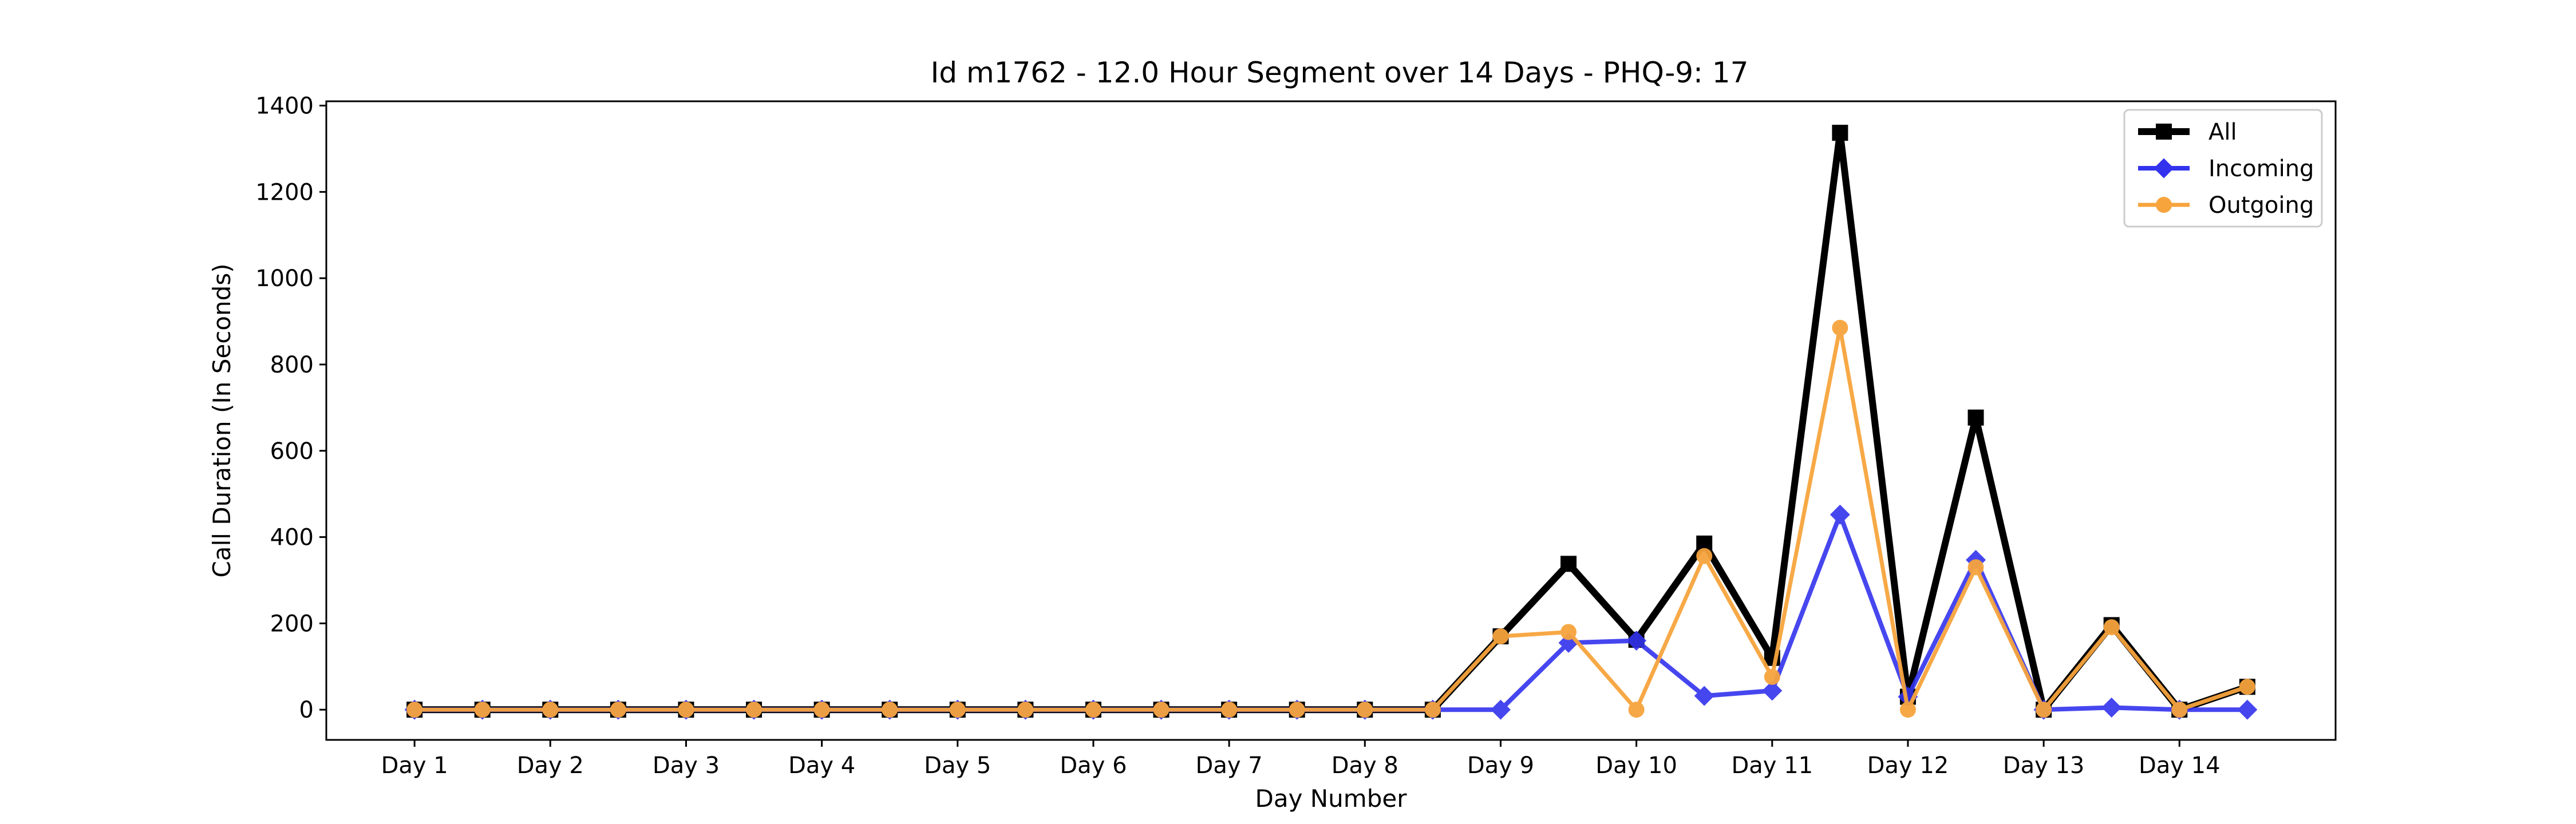 This screenshot has height=824, width=2576. What do you see at coordinates (957, 765) in the screenshot?
I see `x-tick-label: Day 5` at bounding box center [957, 765].